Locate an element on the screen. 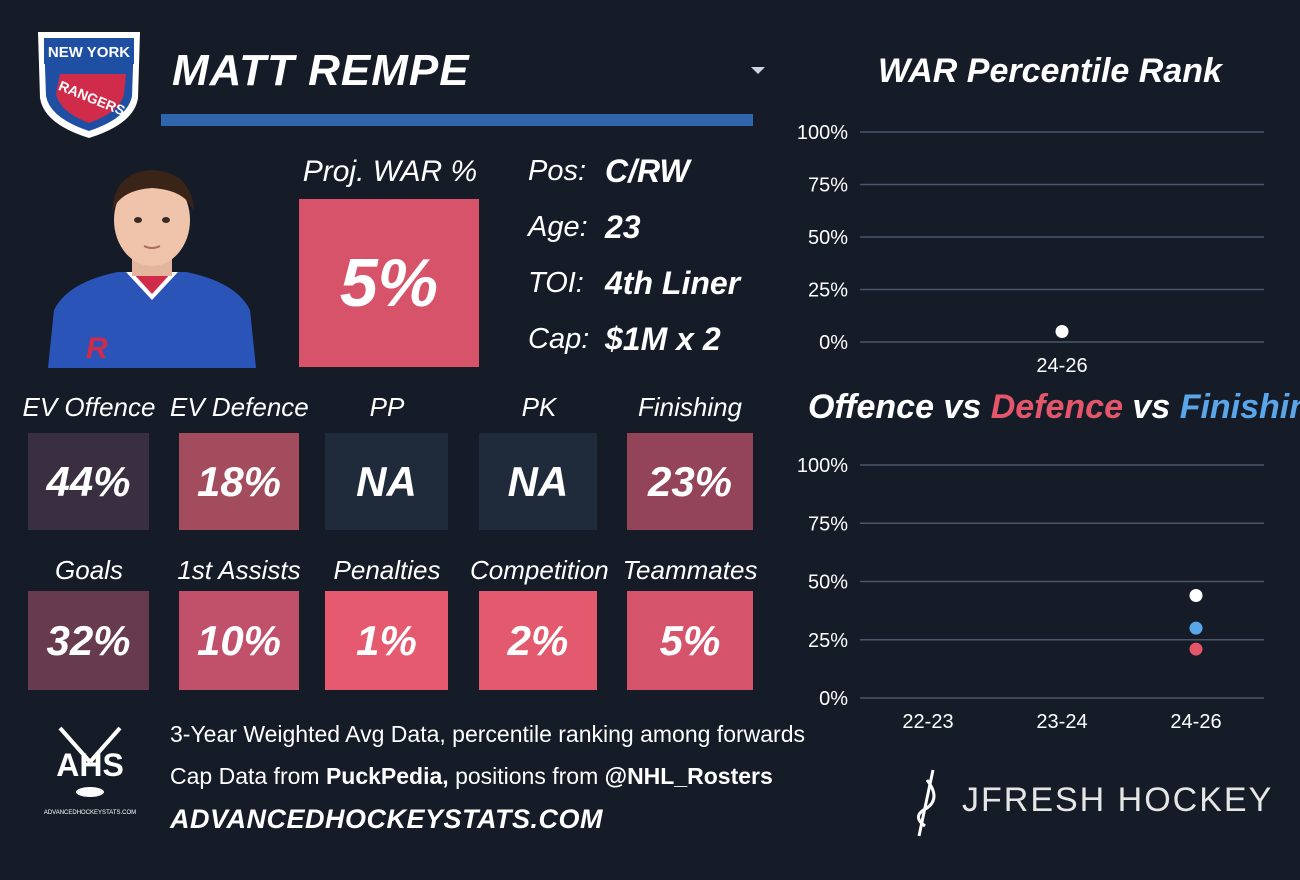 This screenshot has height=880, width=1300. proj-war-label: Proj. WAR % is located at coordinates (390, 171).